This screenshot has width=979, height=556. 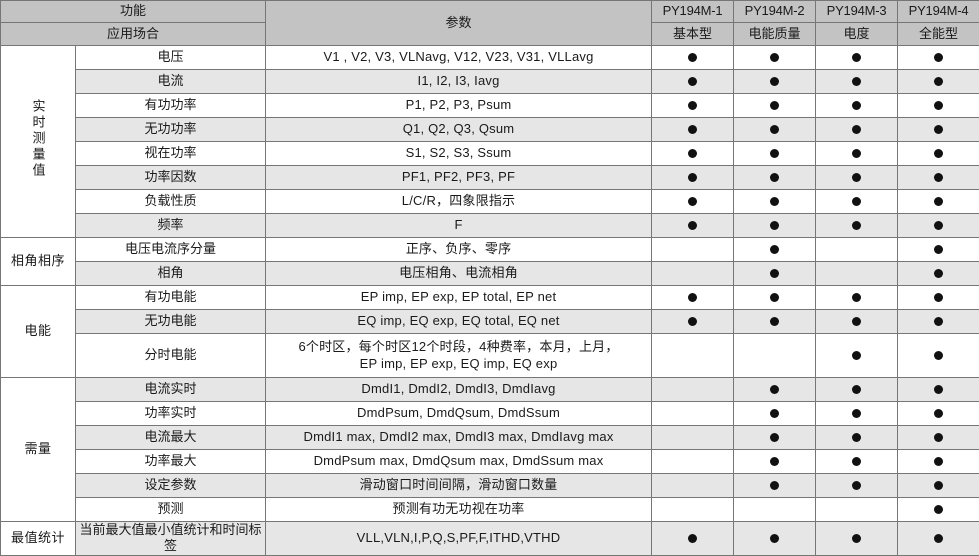 I want to click on table-row: 相角电压相角、电流相角, so click(x=490, y=274).